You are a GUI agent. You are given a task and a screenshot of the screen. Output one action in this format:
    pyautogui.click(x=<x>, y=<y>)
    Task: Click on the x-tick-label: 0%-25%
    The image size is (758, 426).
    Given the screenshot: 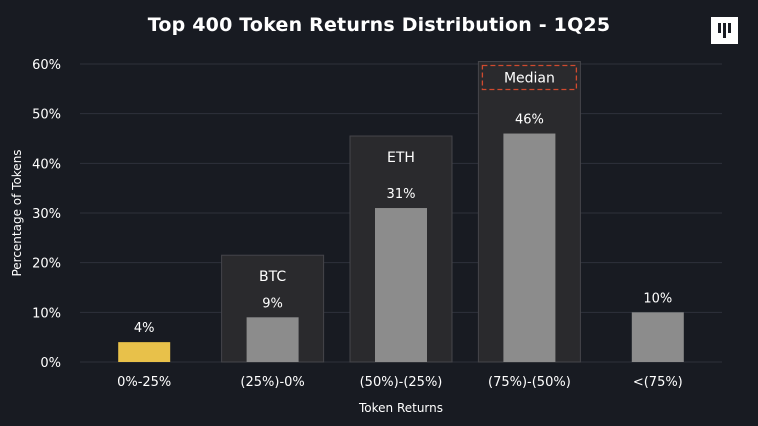 What is the action you would take?
    pyautogui.click(x=144, y=382)
    